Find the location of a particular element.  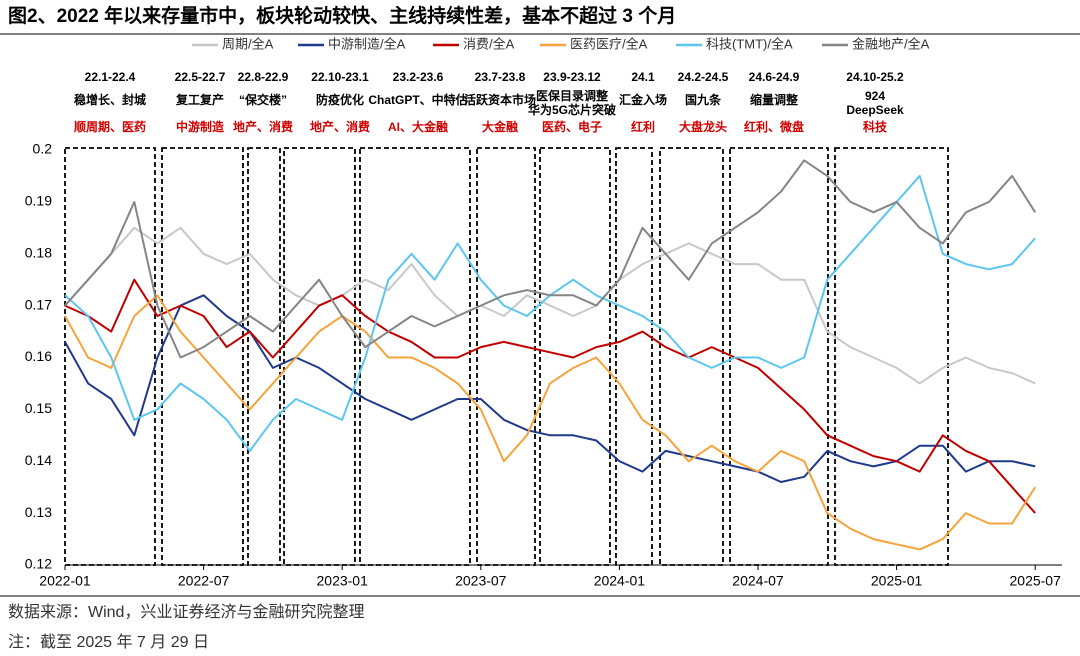

x-tick-label: 2022-01 is located at coordinates (65, 581).